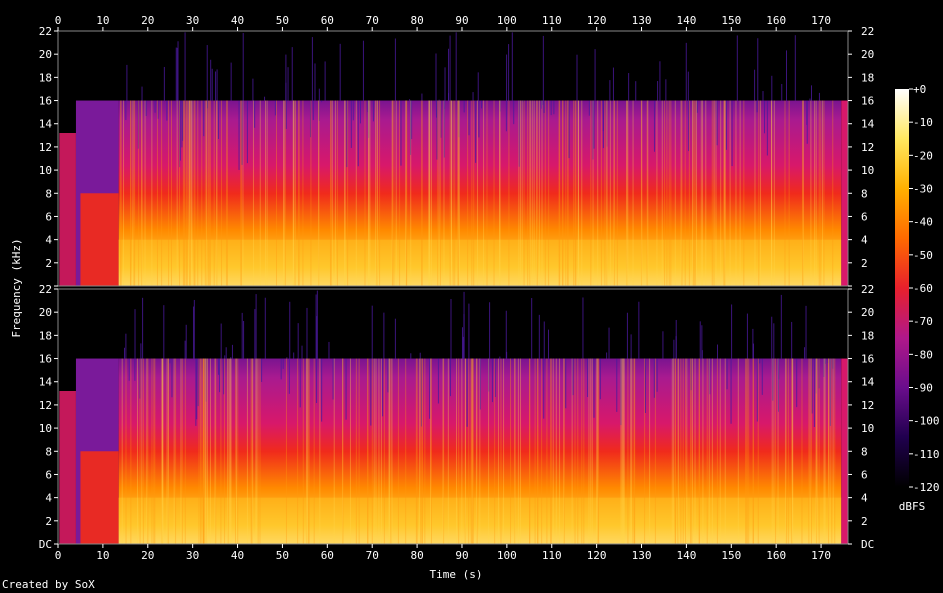  Describe the element at coordinates (642, 555) in the screenshot. I see `x-tick-label-bottom: 130` at that location.